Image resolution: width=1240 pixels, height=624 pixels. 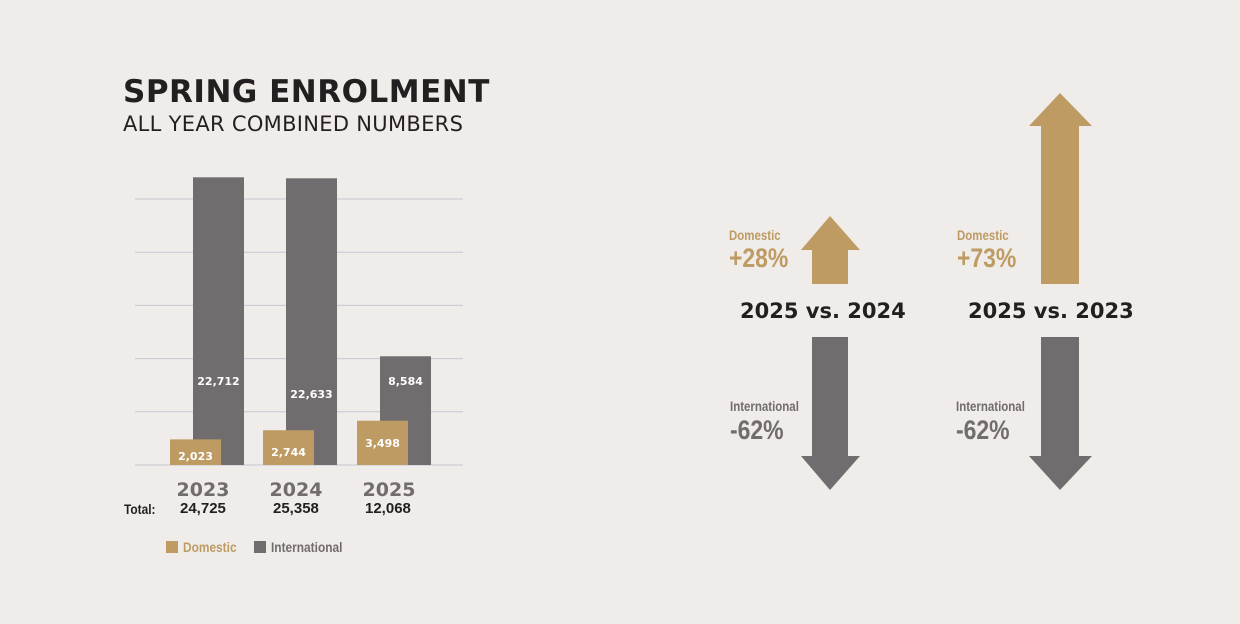 I want to click on legend-label-domestic: Domestic, so click(x=210, y=547).